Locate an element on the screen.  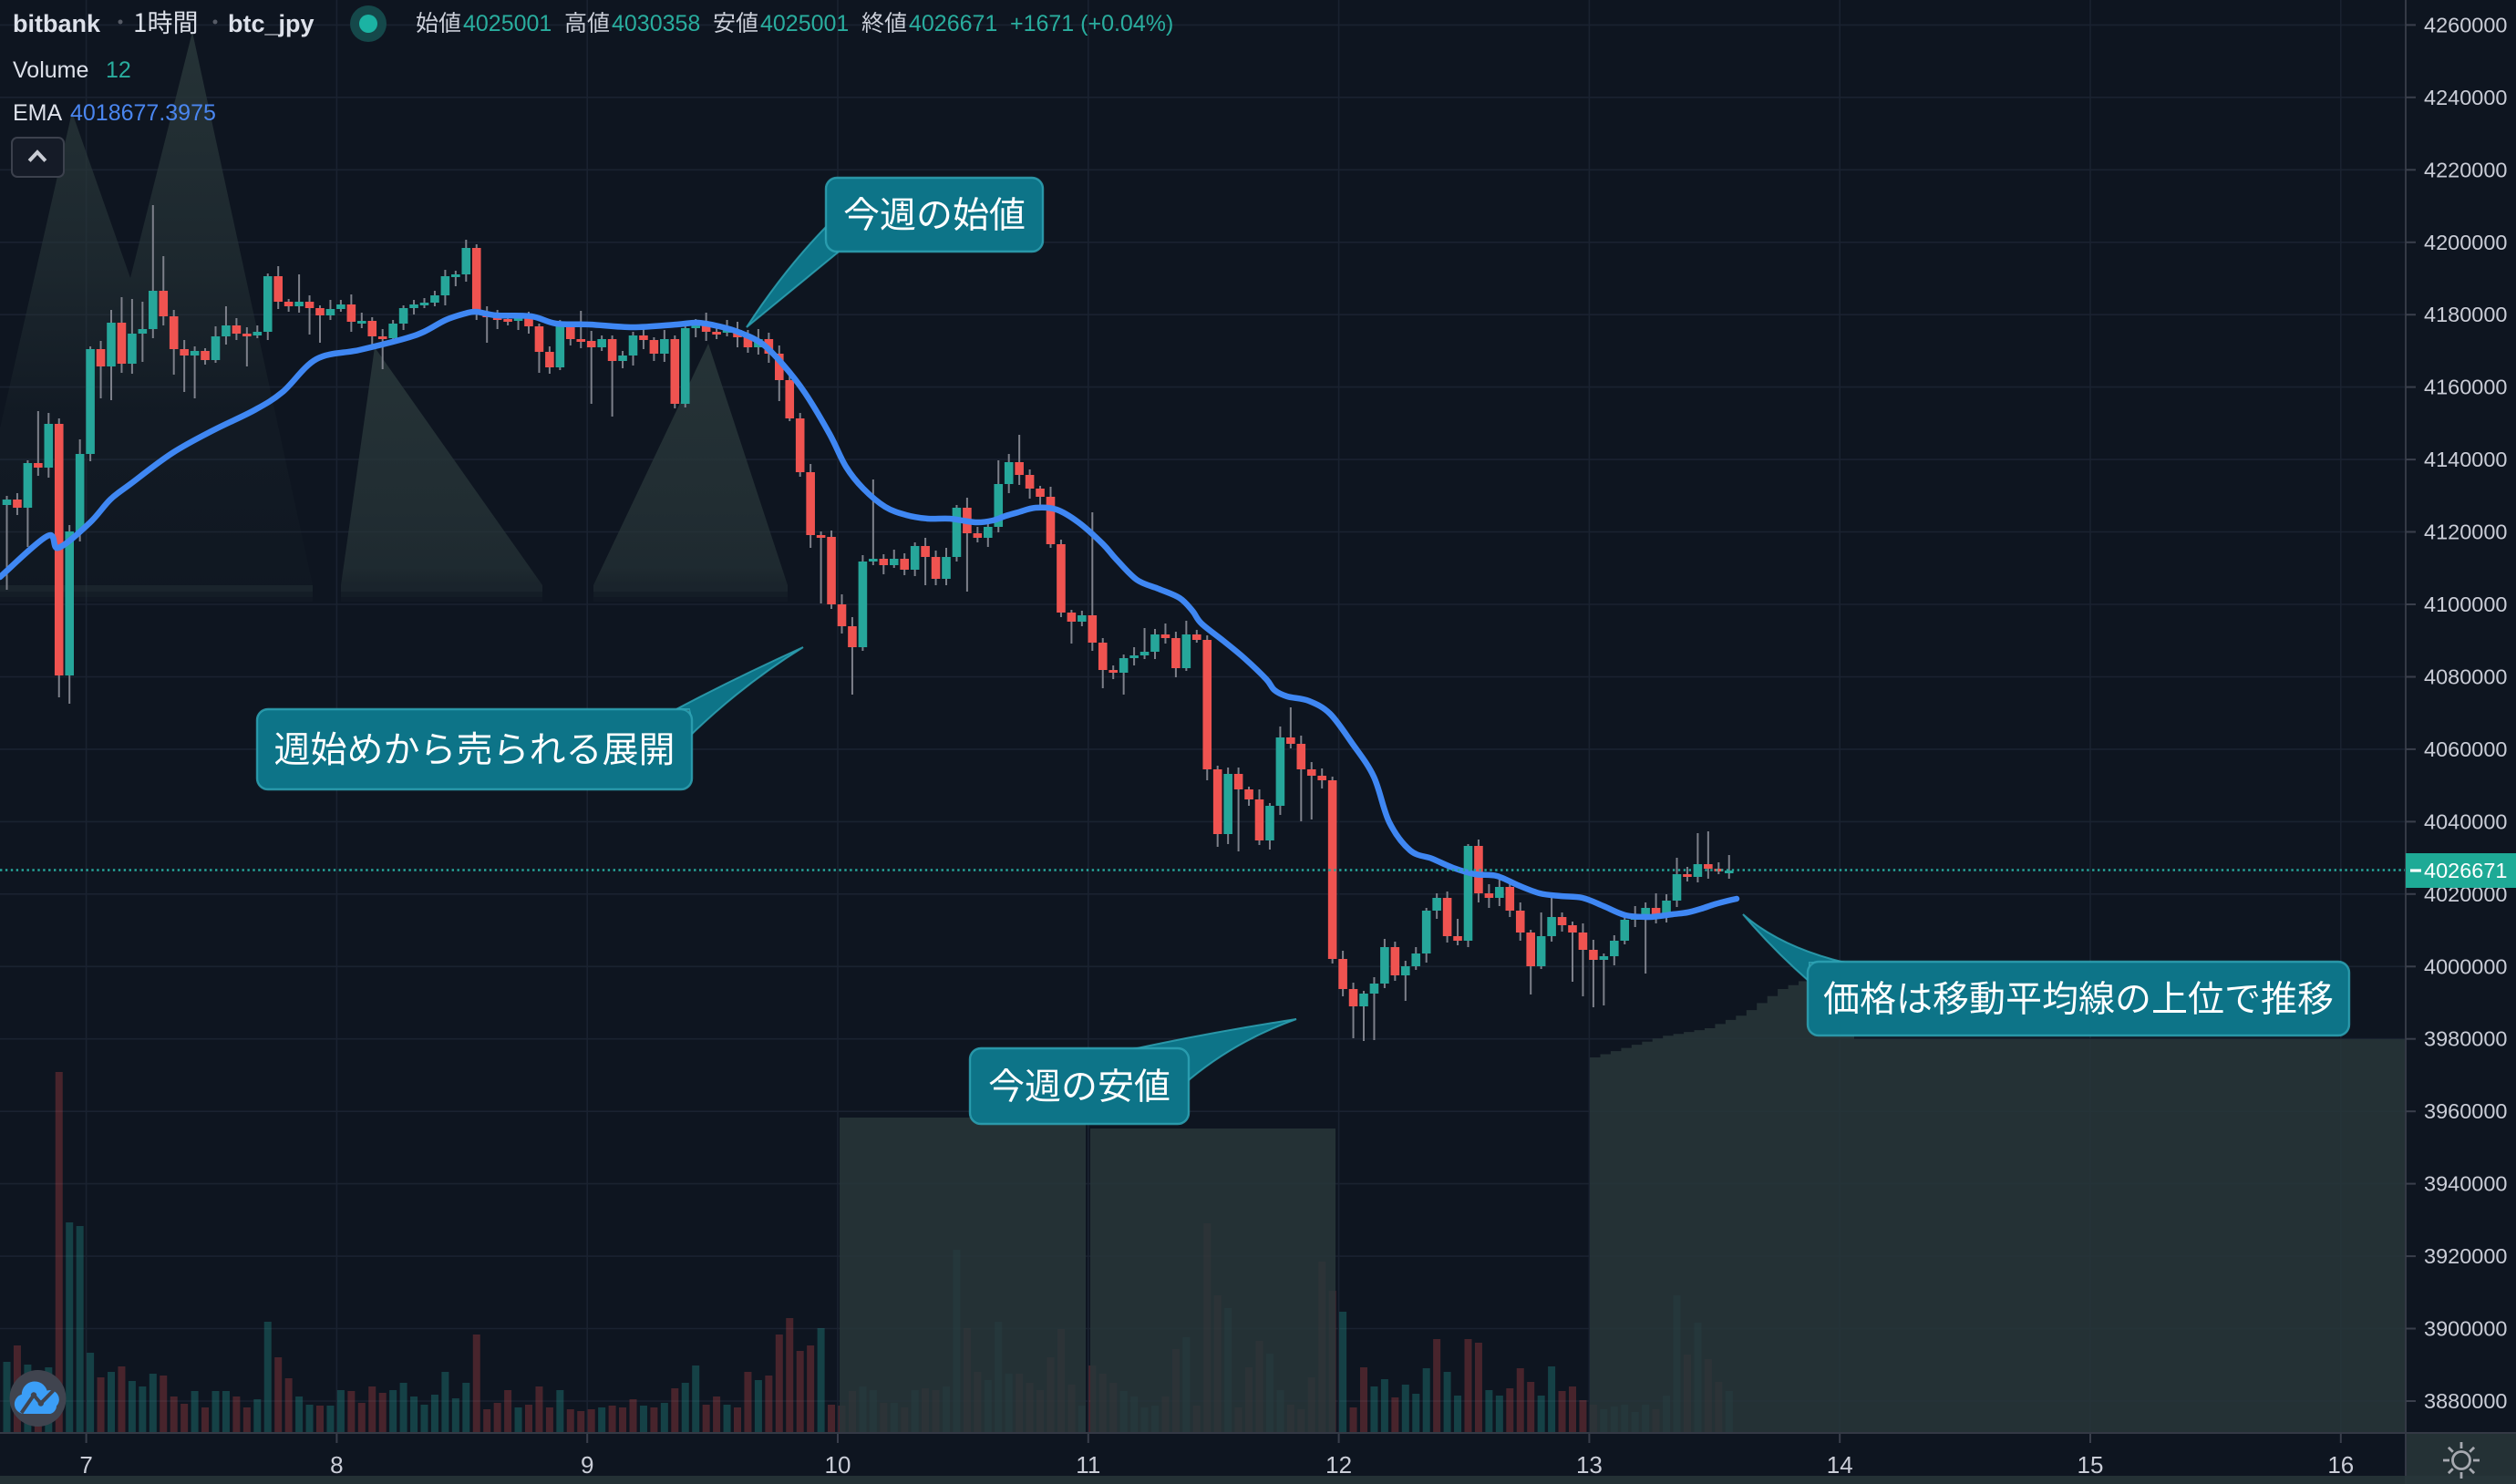
svg-text: btc_jpy is located at coordinates (271, 23).